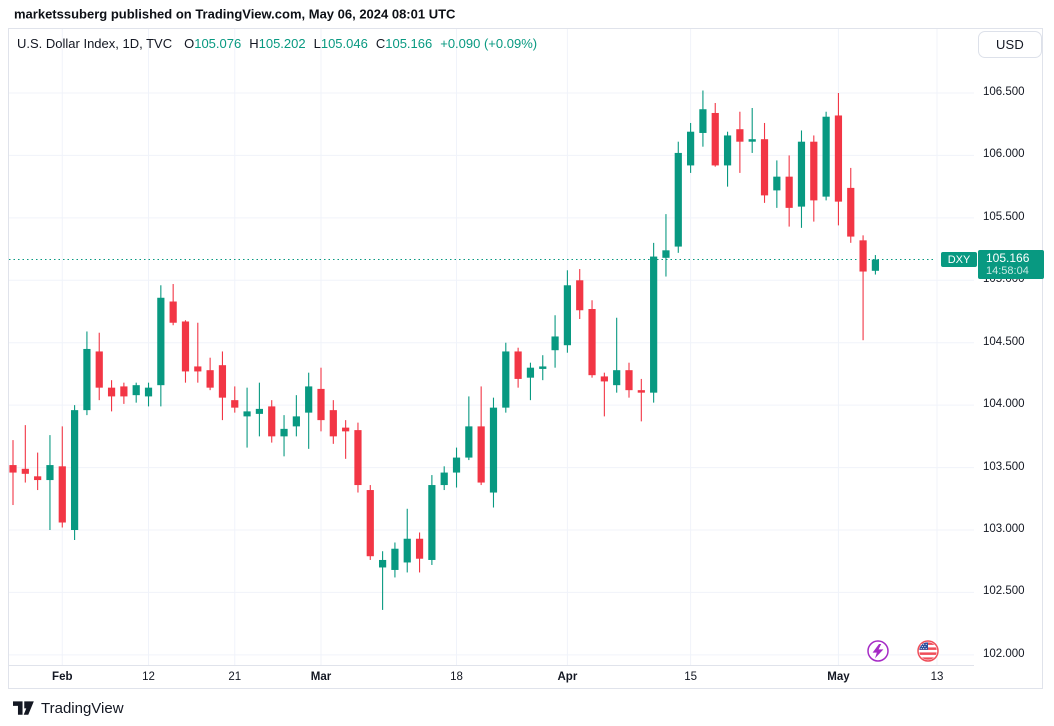 The image size is (1054, 726). What do you see at coordinates (1004, 528) in the screenshot?
I see `price-tick-label: 103.000` at bounding box center [1004, 528].